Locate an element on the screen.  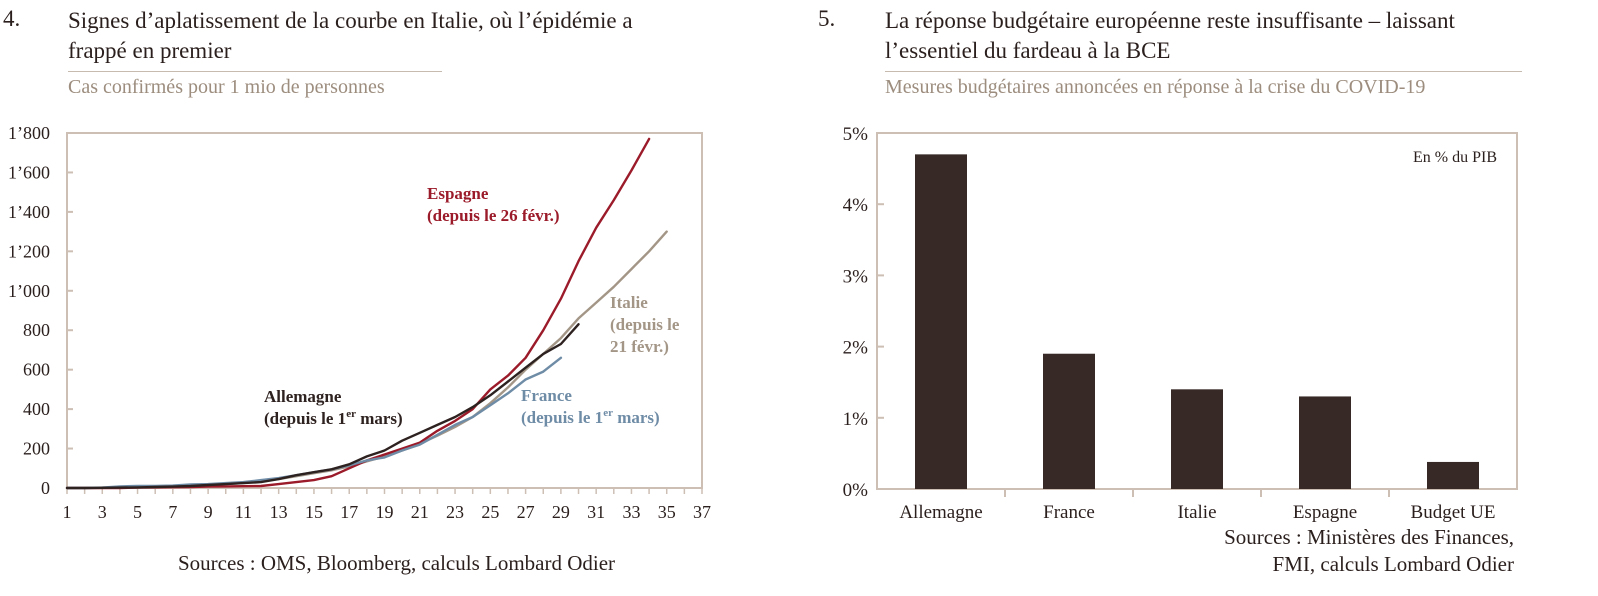
x-tick-label: 17 is located at coordinates (349, 512).